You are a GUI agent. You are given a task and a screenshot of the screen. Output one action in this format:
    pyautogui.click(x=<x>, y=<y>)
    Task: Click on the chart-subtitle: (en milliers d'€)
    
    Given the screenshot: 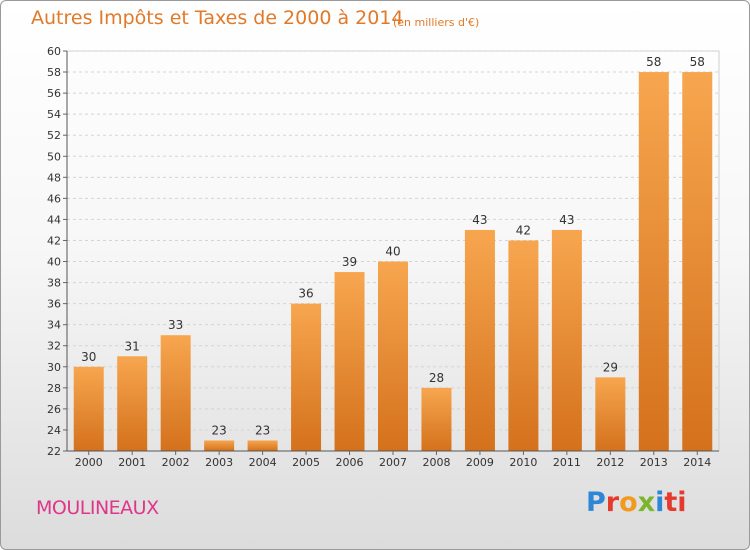 What is the action you would take?
    pyautogui.click(x=436, y=22)
    